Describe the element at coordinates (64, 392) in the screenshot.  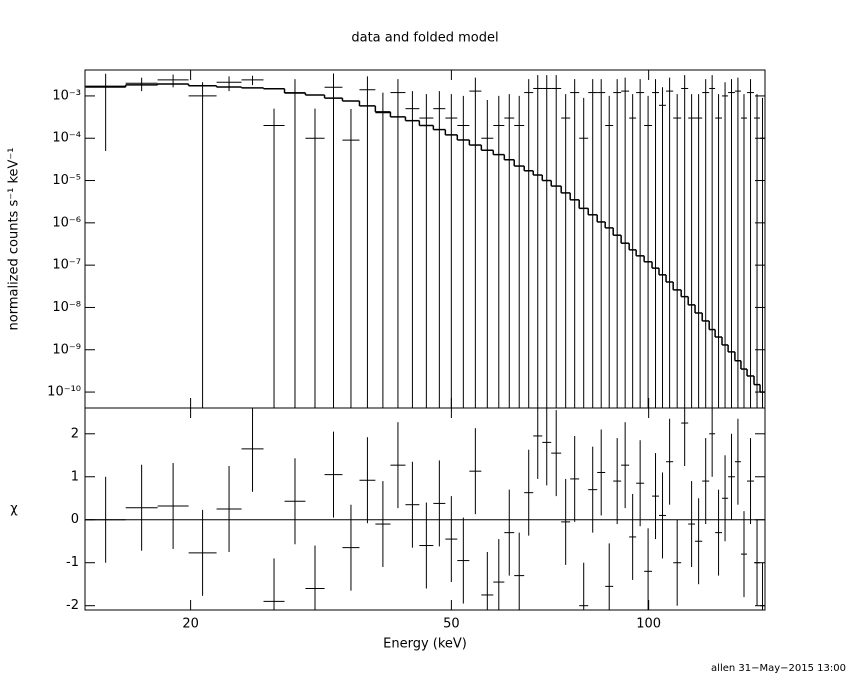
I see `y-tick-label: 10⁻¹⁰` at that location.